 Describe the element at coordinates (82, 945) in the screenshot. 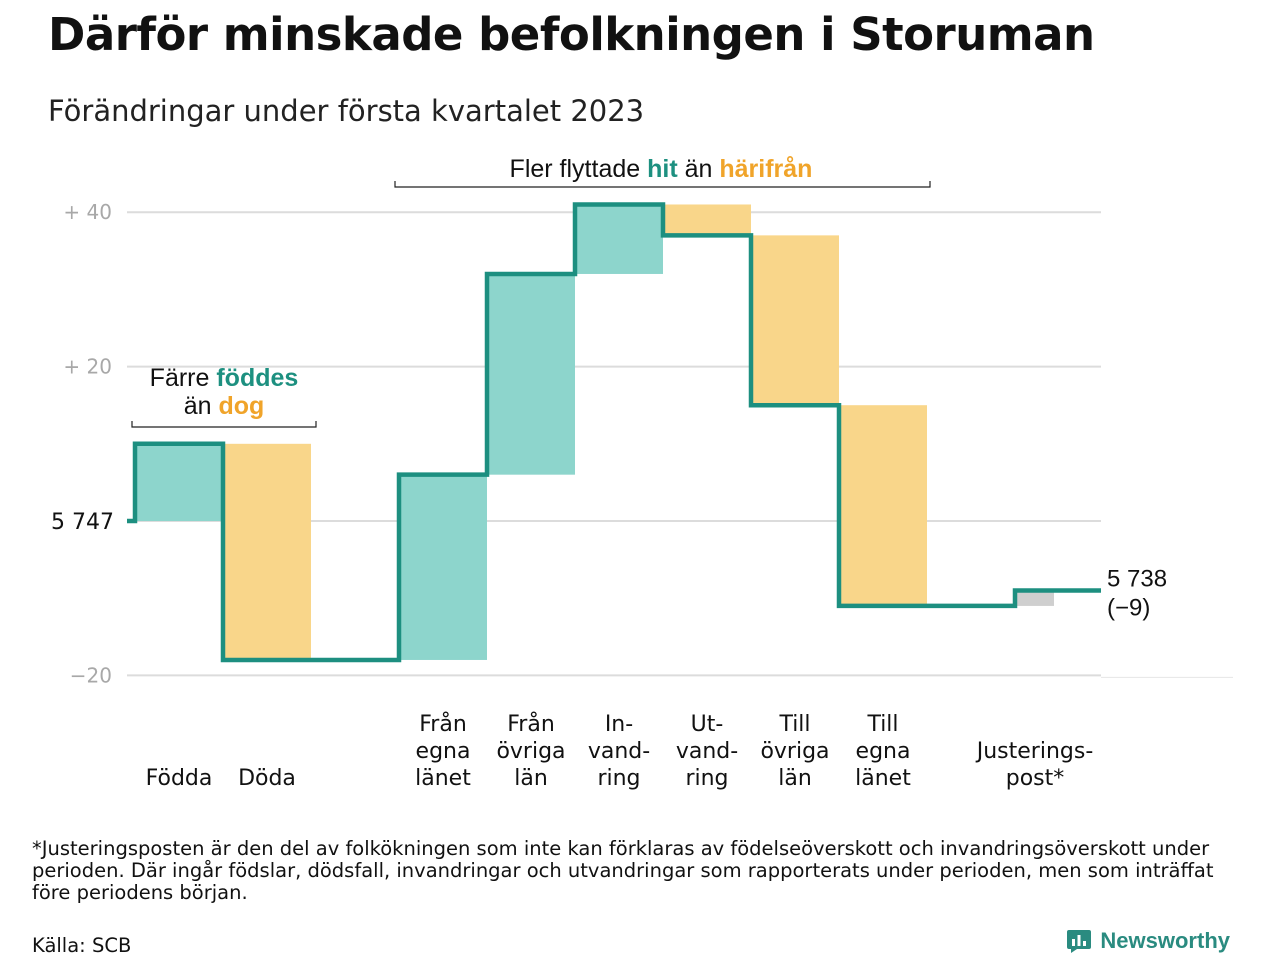

I see `source-note: Källa: SCB` at that location.